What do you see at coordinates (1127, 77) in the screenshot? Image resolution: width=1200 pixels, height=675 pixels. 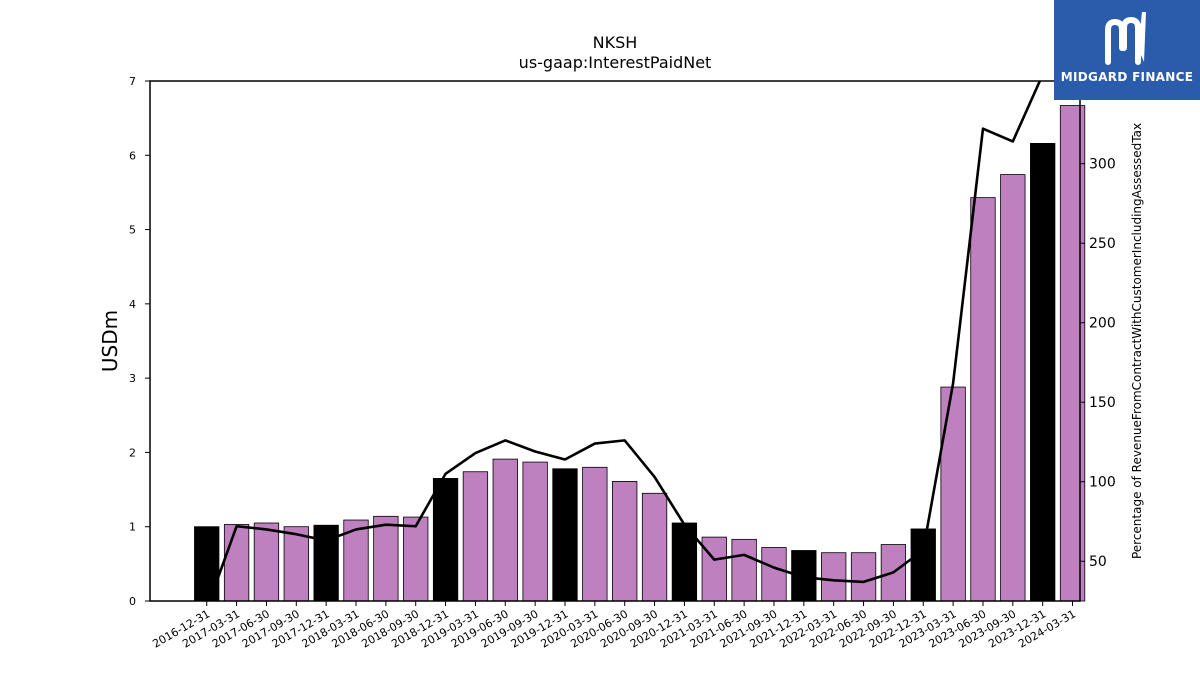 I see `logo-text: MIDGARD FINANCE` at bounding box center [1127, 77].